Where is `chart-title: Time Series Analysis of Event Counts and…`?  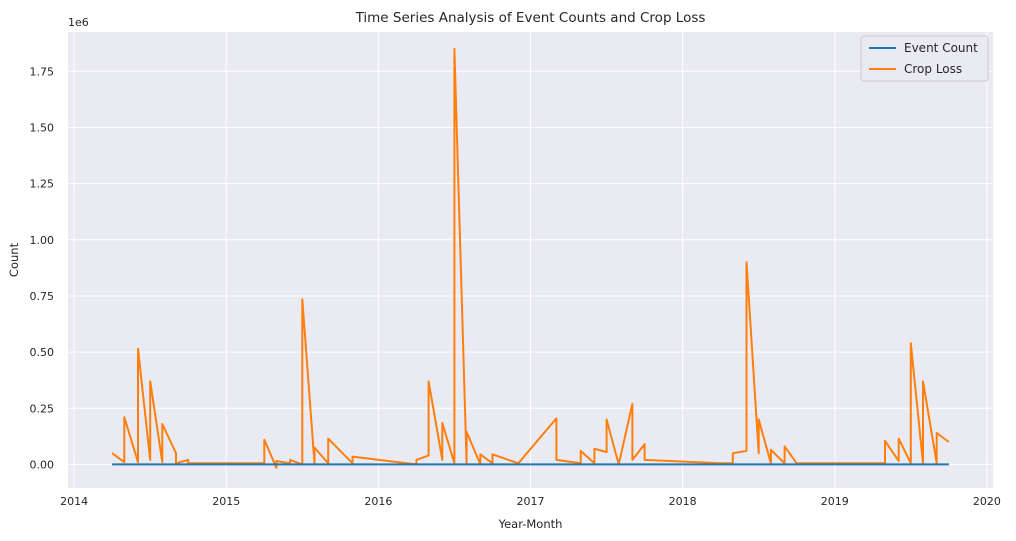 chart-title: Time Series Analysis of Event Counts and… is located at coordinates (530, 18).